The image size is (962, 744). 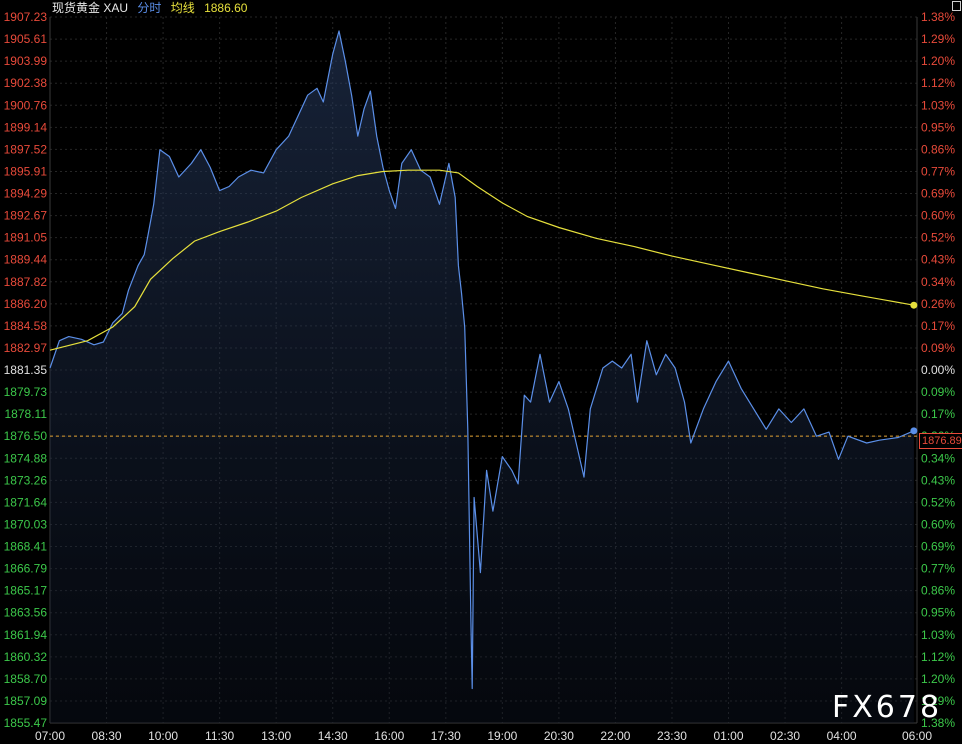 What do you see at coordinates (26, 238) in the screenshot?
I see `y-tick-label: 1891.05` at bounding box center [26, 238].